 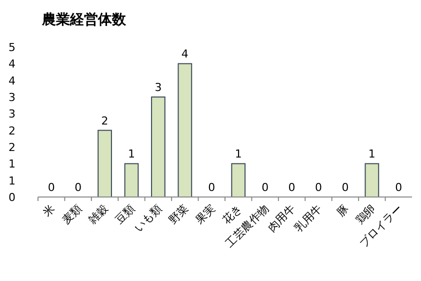 What do you see at coordinates (71, 214) in the screenshot?
I see `x-tick-label: 麦類` at bounding box center [71, 214].